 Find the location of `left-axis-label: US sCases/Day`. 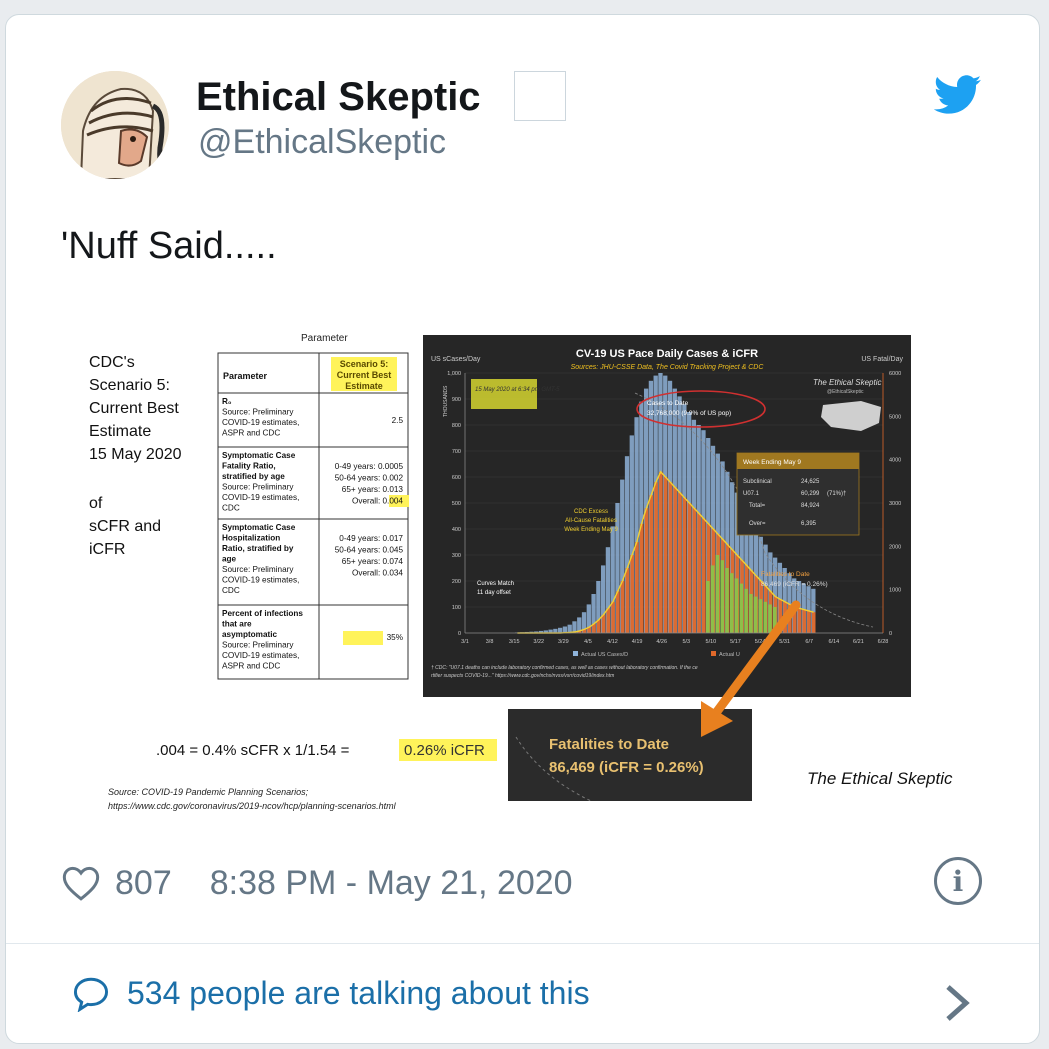

left-axis-label: US sCases/Day is located at coordinates (456, 359).